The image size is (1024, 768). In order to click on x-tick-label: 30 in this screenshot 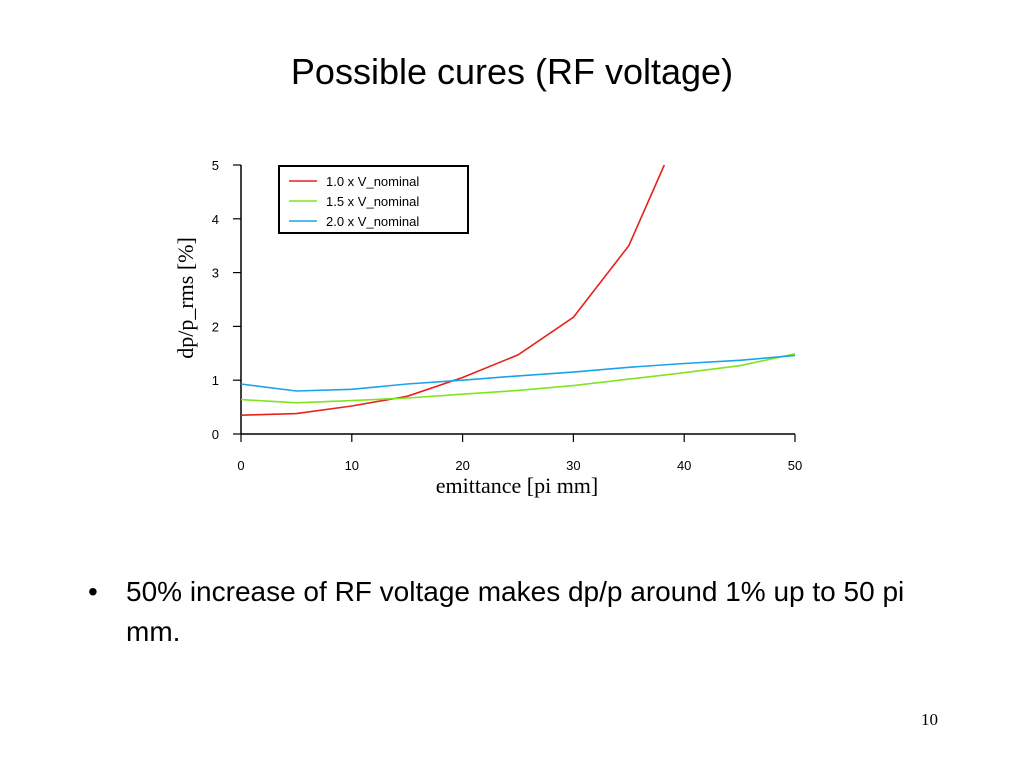, I will do `click(573, 465)`.